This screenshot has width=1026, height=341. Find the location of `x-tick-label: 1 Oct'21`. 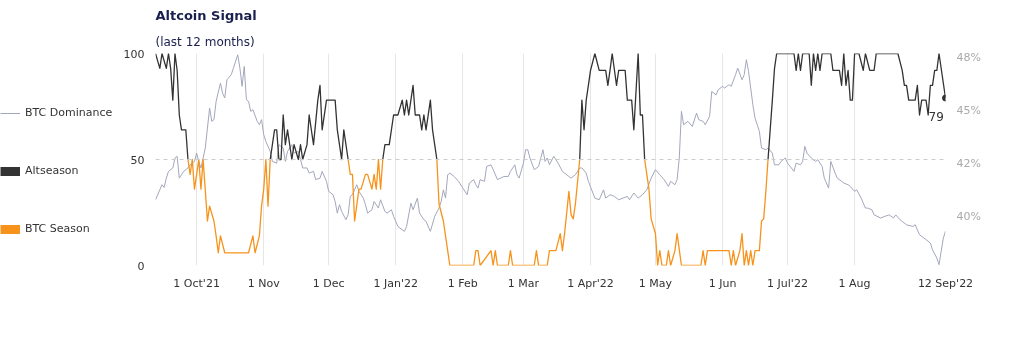

x-tick-label: 1 Oct'21 is located at coordinates (196, 283).